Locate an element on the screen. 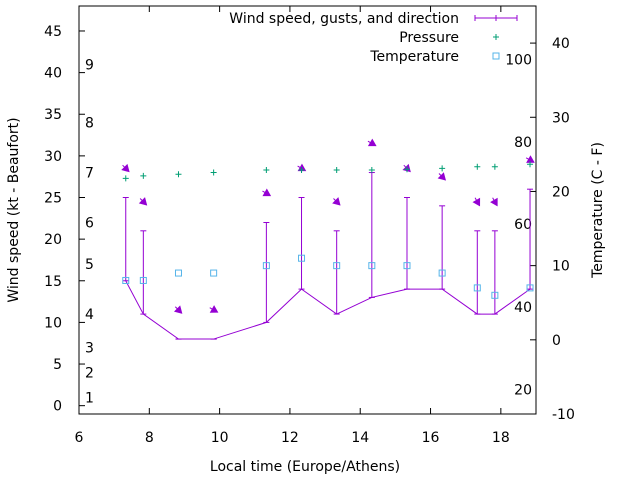  beaufort-label: 8 is located at coordinates (89, 124).